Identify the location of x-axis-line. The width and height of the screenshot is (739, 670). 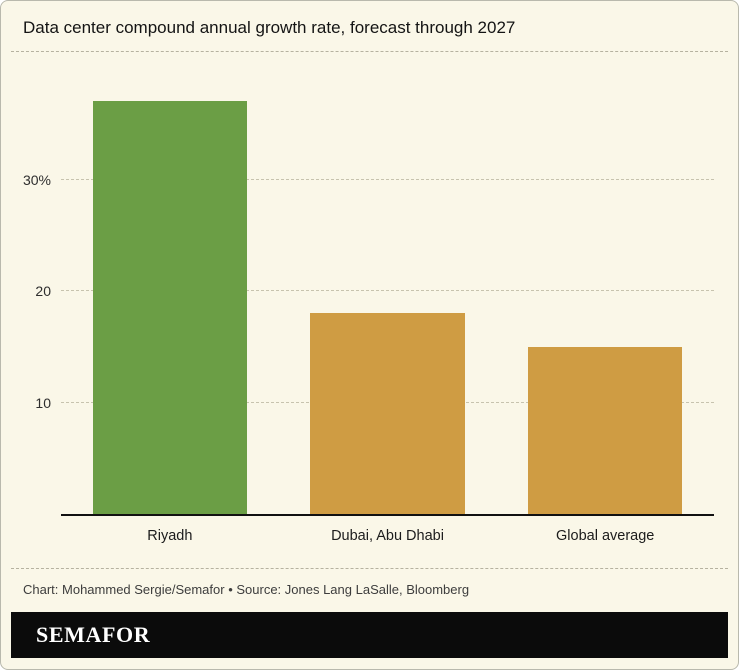
(387, 515).